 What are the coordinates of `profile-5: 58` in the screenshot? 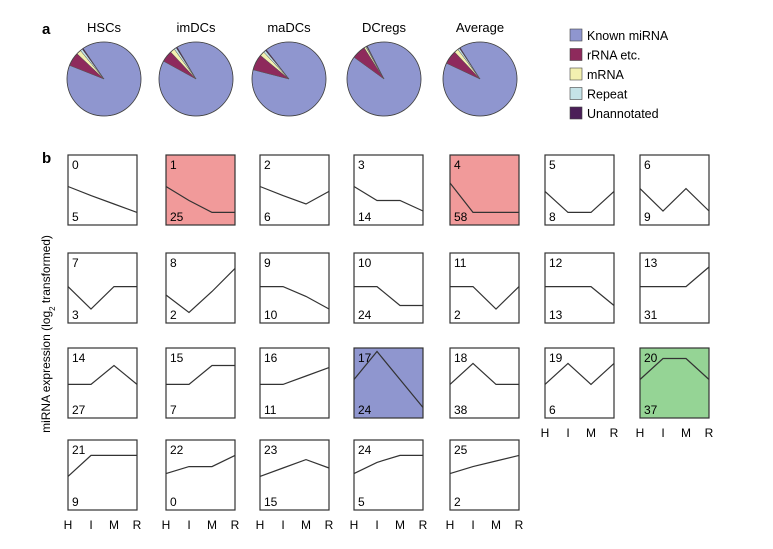 It's located at (579, 190).